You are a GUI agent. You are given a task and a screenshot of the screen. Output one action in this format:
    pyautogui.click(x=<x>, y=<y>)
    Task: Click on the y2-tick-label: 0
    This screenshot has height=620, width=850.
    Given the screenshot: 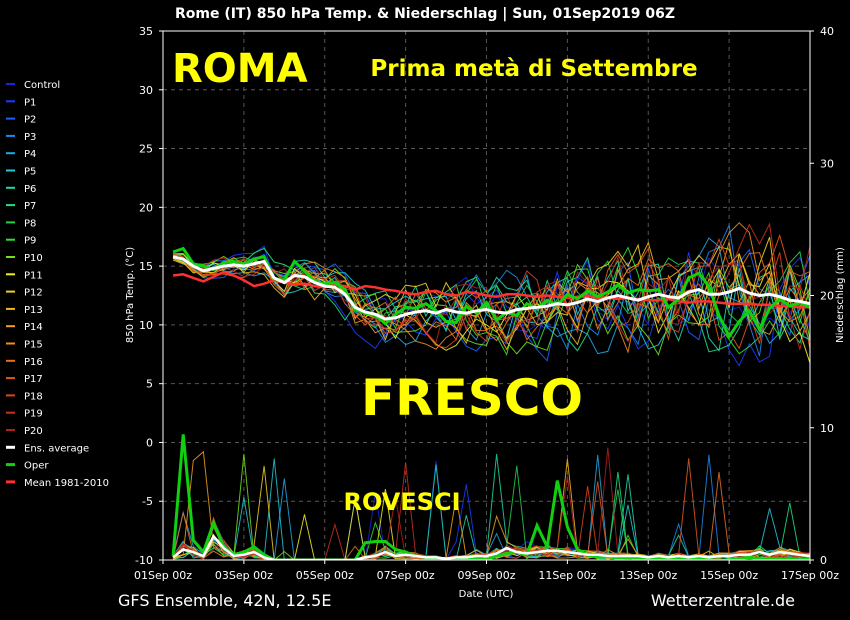 What is the action you would take?
    pyautogui.click(x=823, y=560)
    